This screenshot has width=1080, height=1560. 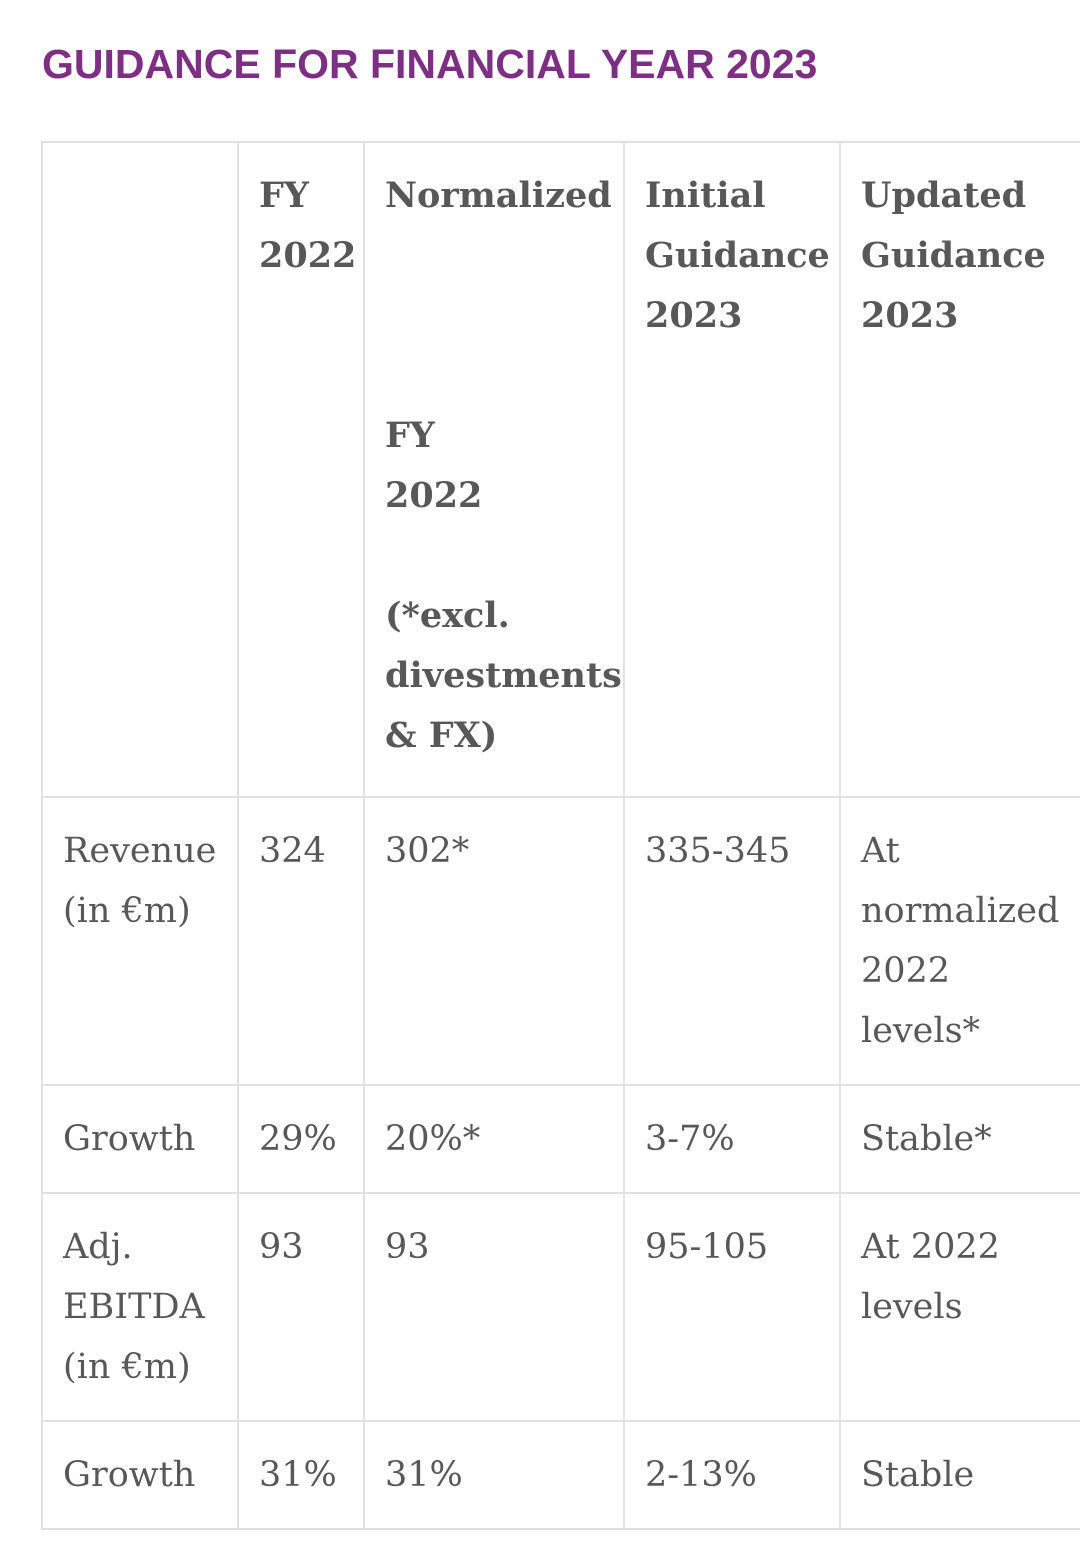 What do you see at coordinates (494, 941) in the screenshot?
I see `cell-revenue-normalized: 302*` at bounding box center [494, 941].